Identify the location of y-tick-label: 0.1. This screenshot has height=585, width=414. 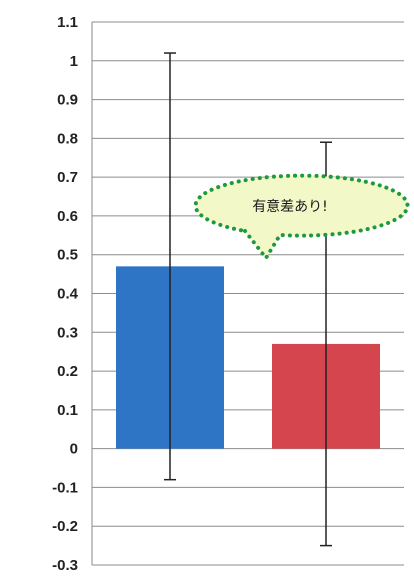
(67, 410).